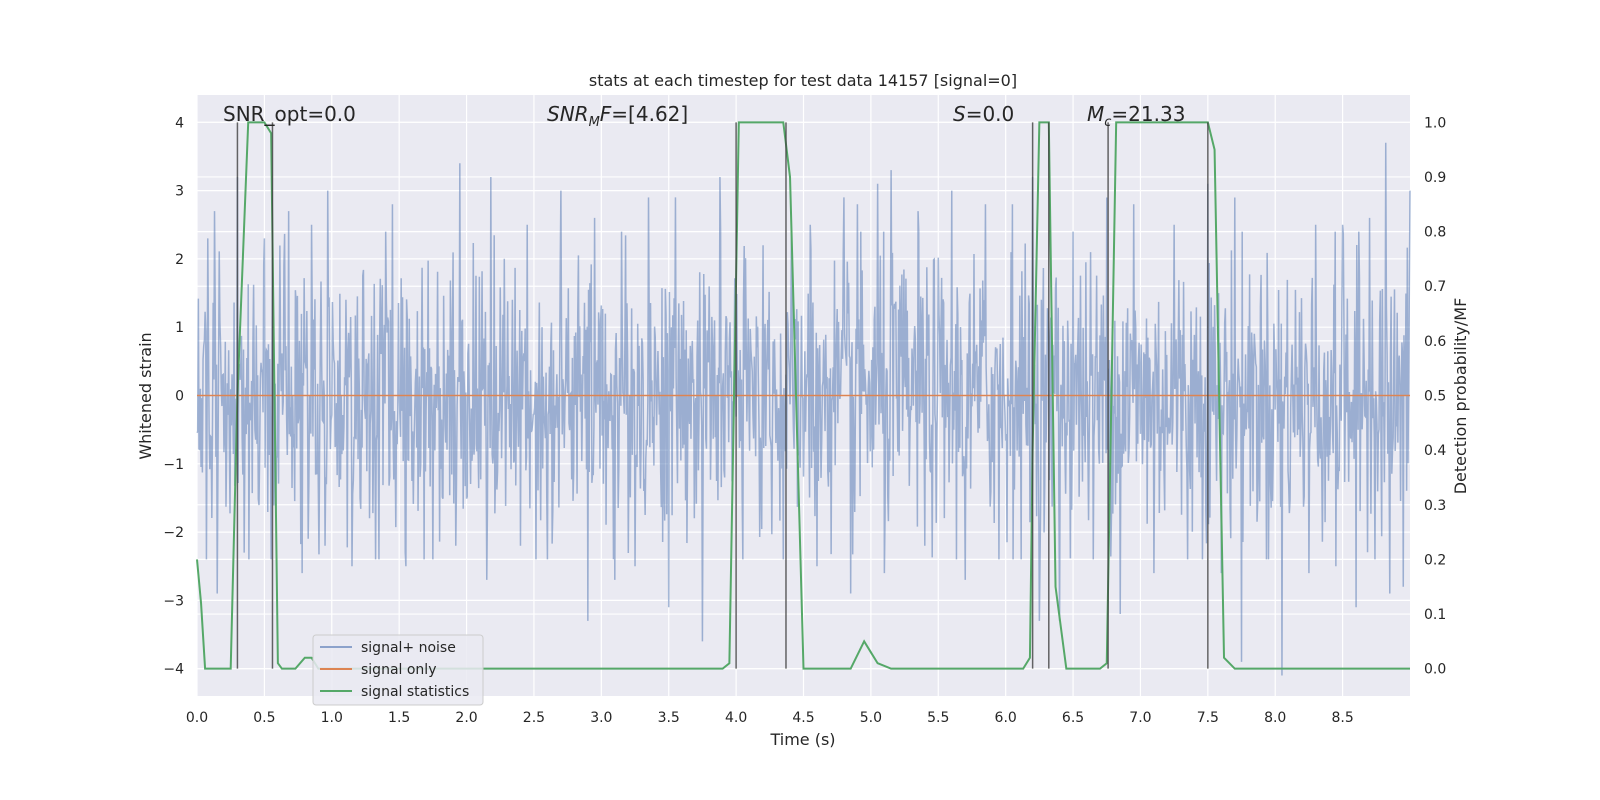  Describe the element at coordinates (1107, 122) in the screenshot. I see `annotation-part: c` at that location.